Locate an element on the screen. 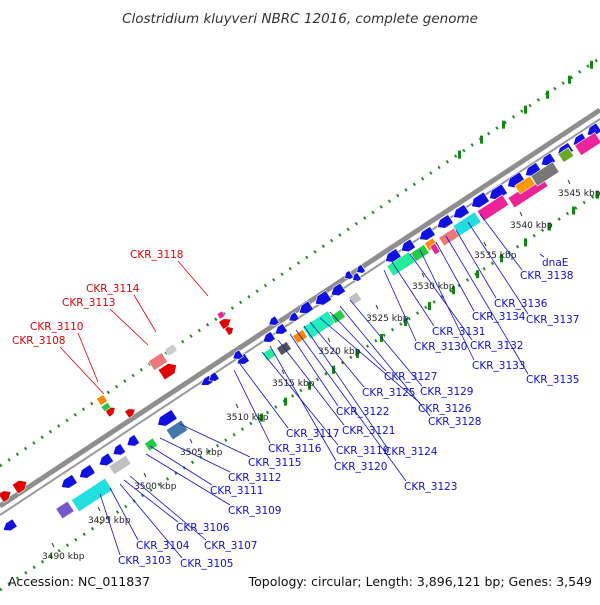 The height and width of the screenshot is (605, 600). gene-label: CKR_3118 is located at coordinates (156, 255).